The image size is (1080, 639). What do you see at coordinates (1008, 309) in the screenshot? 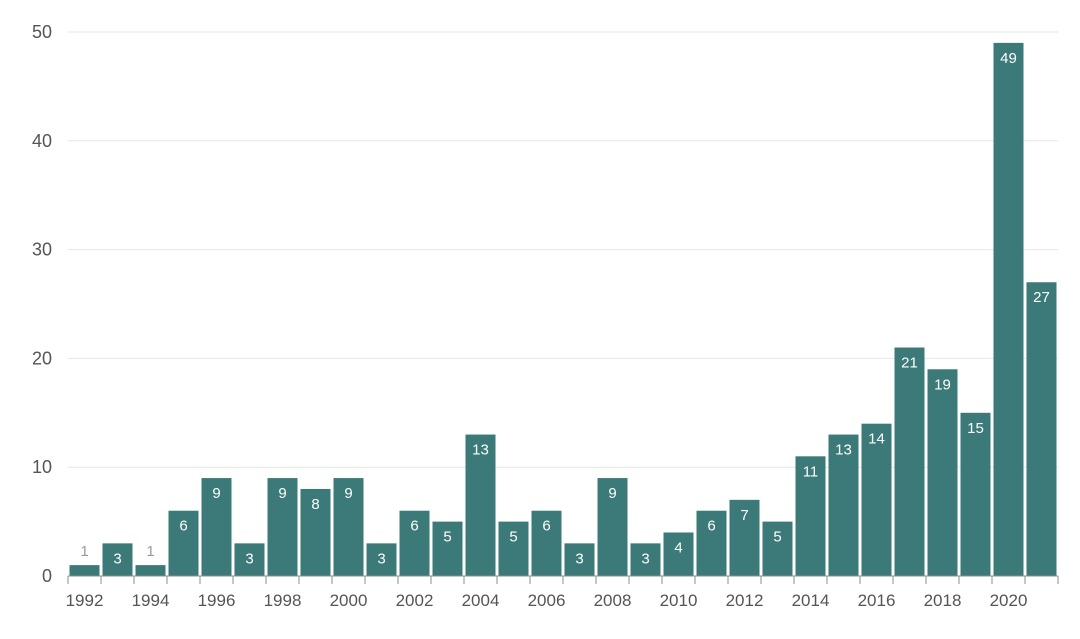
I see `bar-2020` at bounding box center [1008, 309].